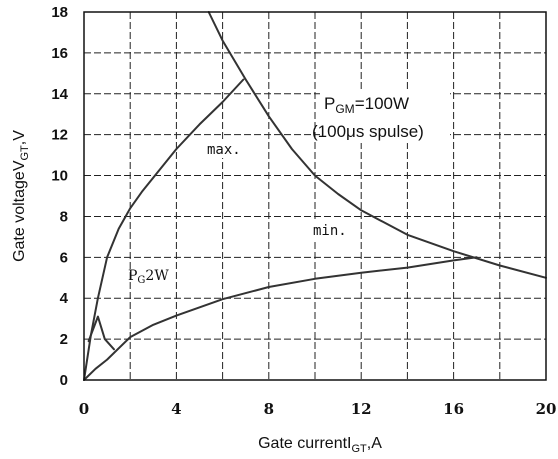 The height and width of the screenshot is (459, 558). I want to click on annotation-backgrounds, so click(327, 165).